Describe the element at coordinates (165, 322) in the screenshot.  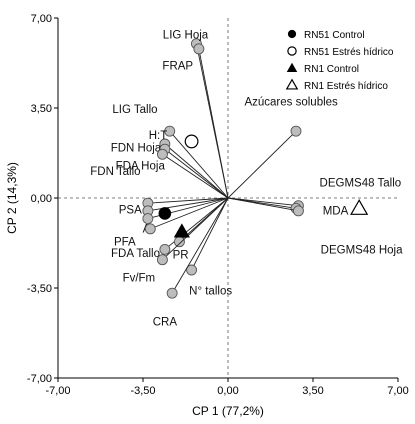
I see `loading-label-cra: CRA` at that location.